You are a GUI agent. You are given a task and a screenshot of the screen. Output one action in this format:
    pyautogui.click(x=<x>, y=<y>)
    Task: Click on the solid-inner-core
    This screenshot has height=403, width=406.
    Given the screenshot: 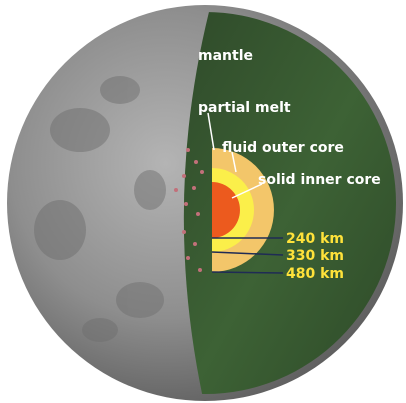 What is the action you would take?
    pyautogui.click(x=226, y=210)
    